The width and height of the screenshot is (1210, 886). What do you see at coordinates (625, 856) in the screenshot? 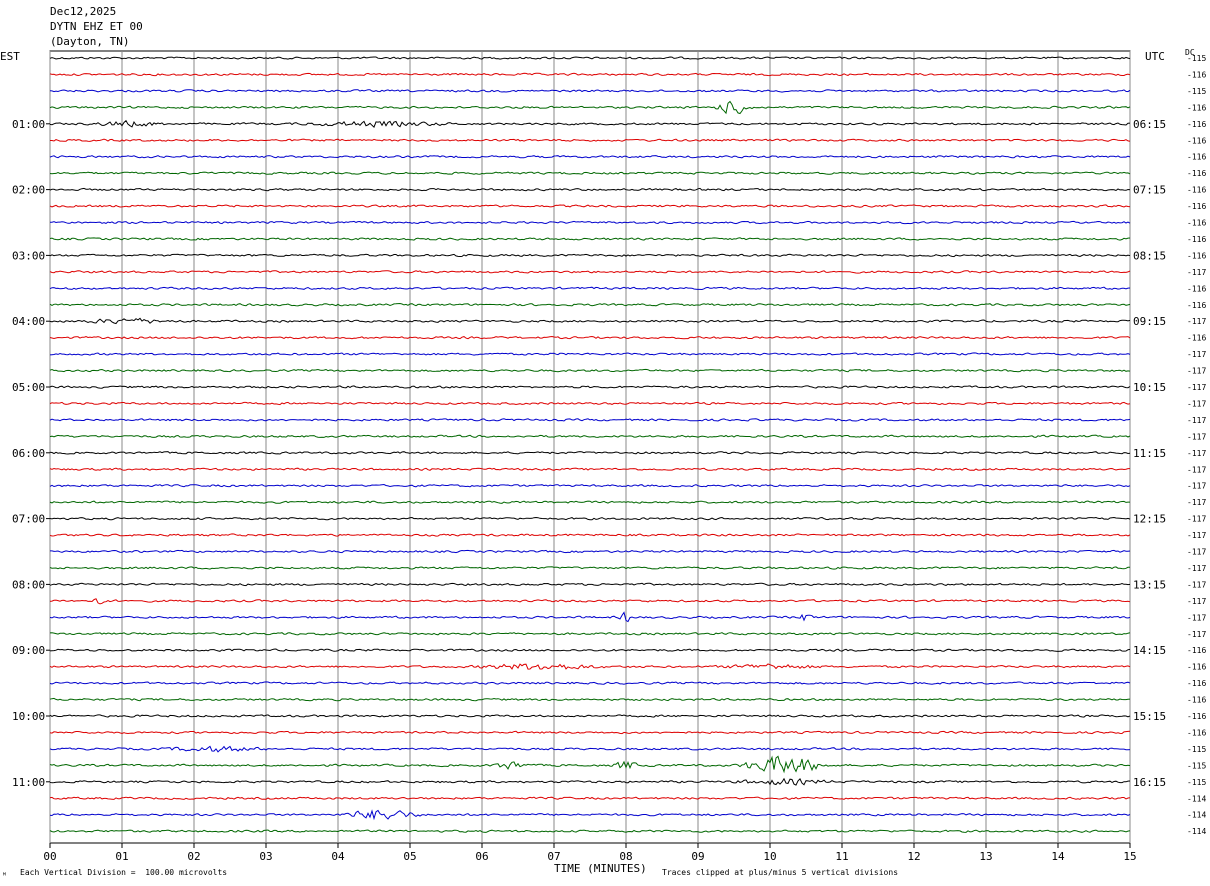
I see `x-tick-label: 08` at bounding box center [625, 856].